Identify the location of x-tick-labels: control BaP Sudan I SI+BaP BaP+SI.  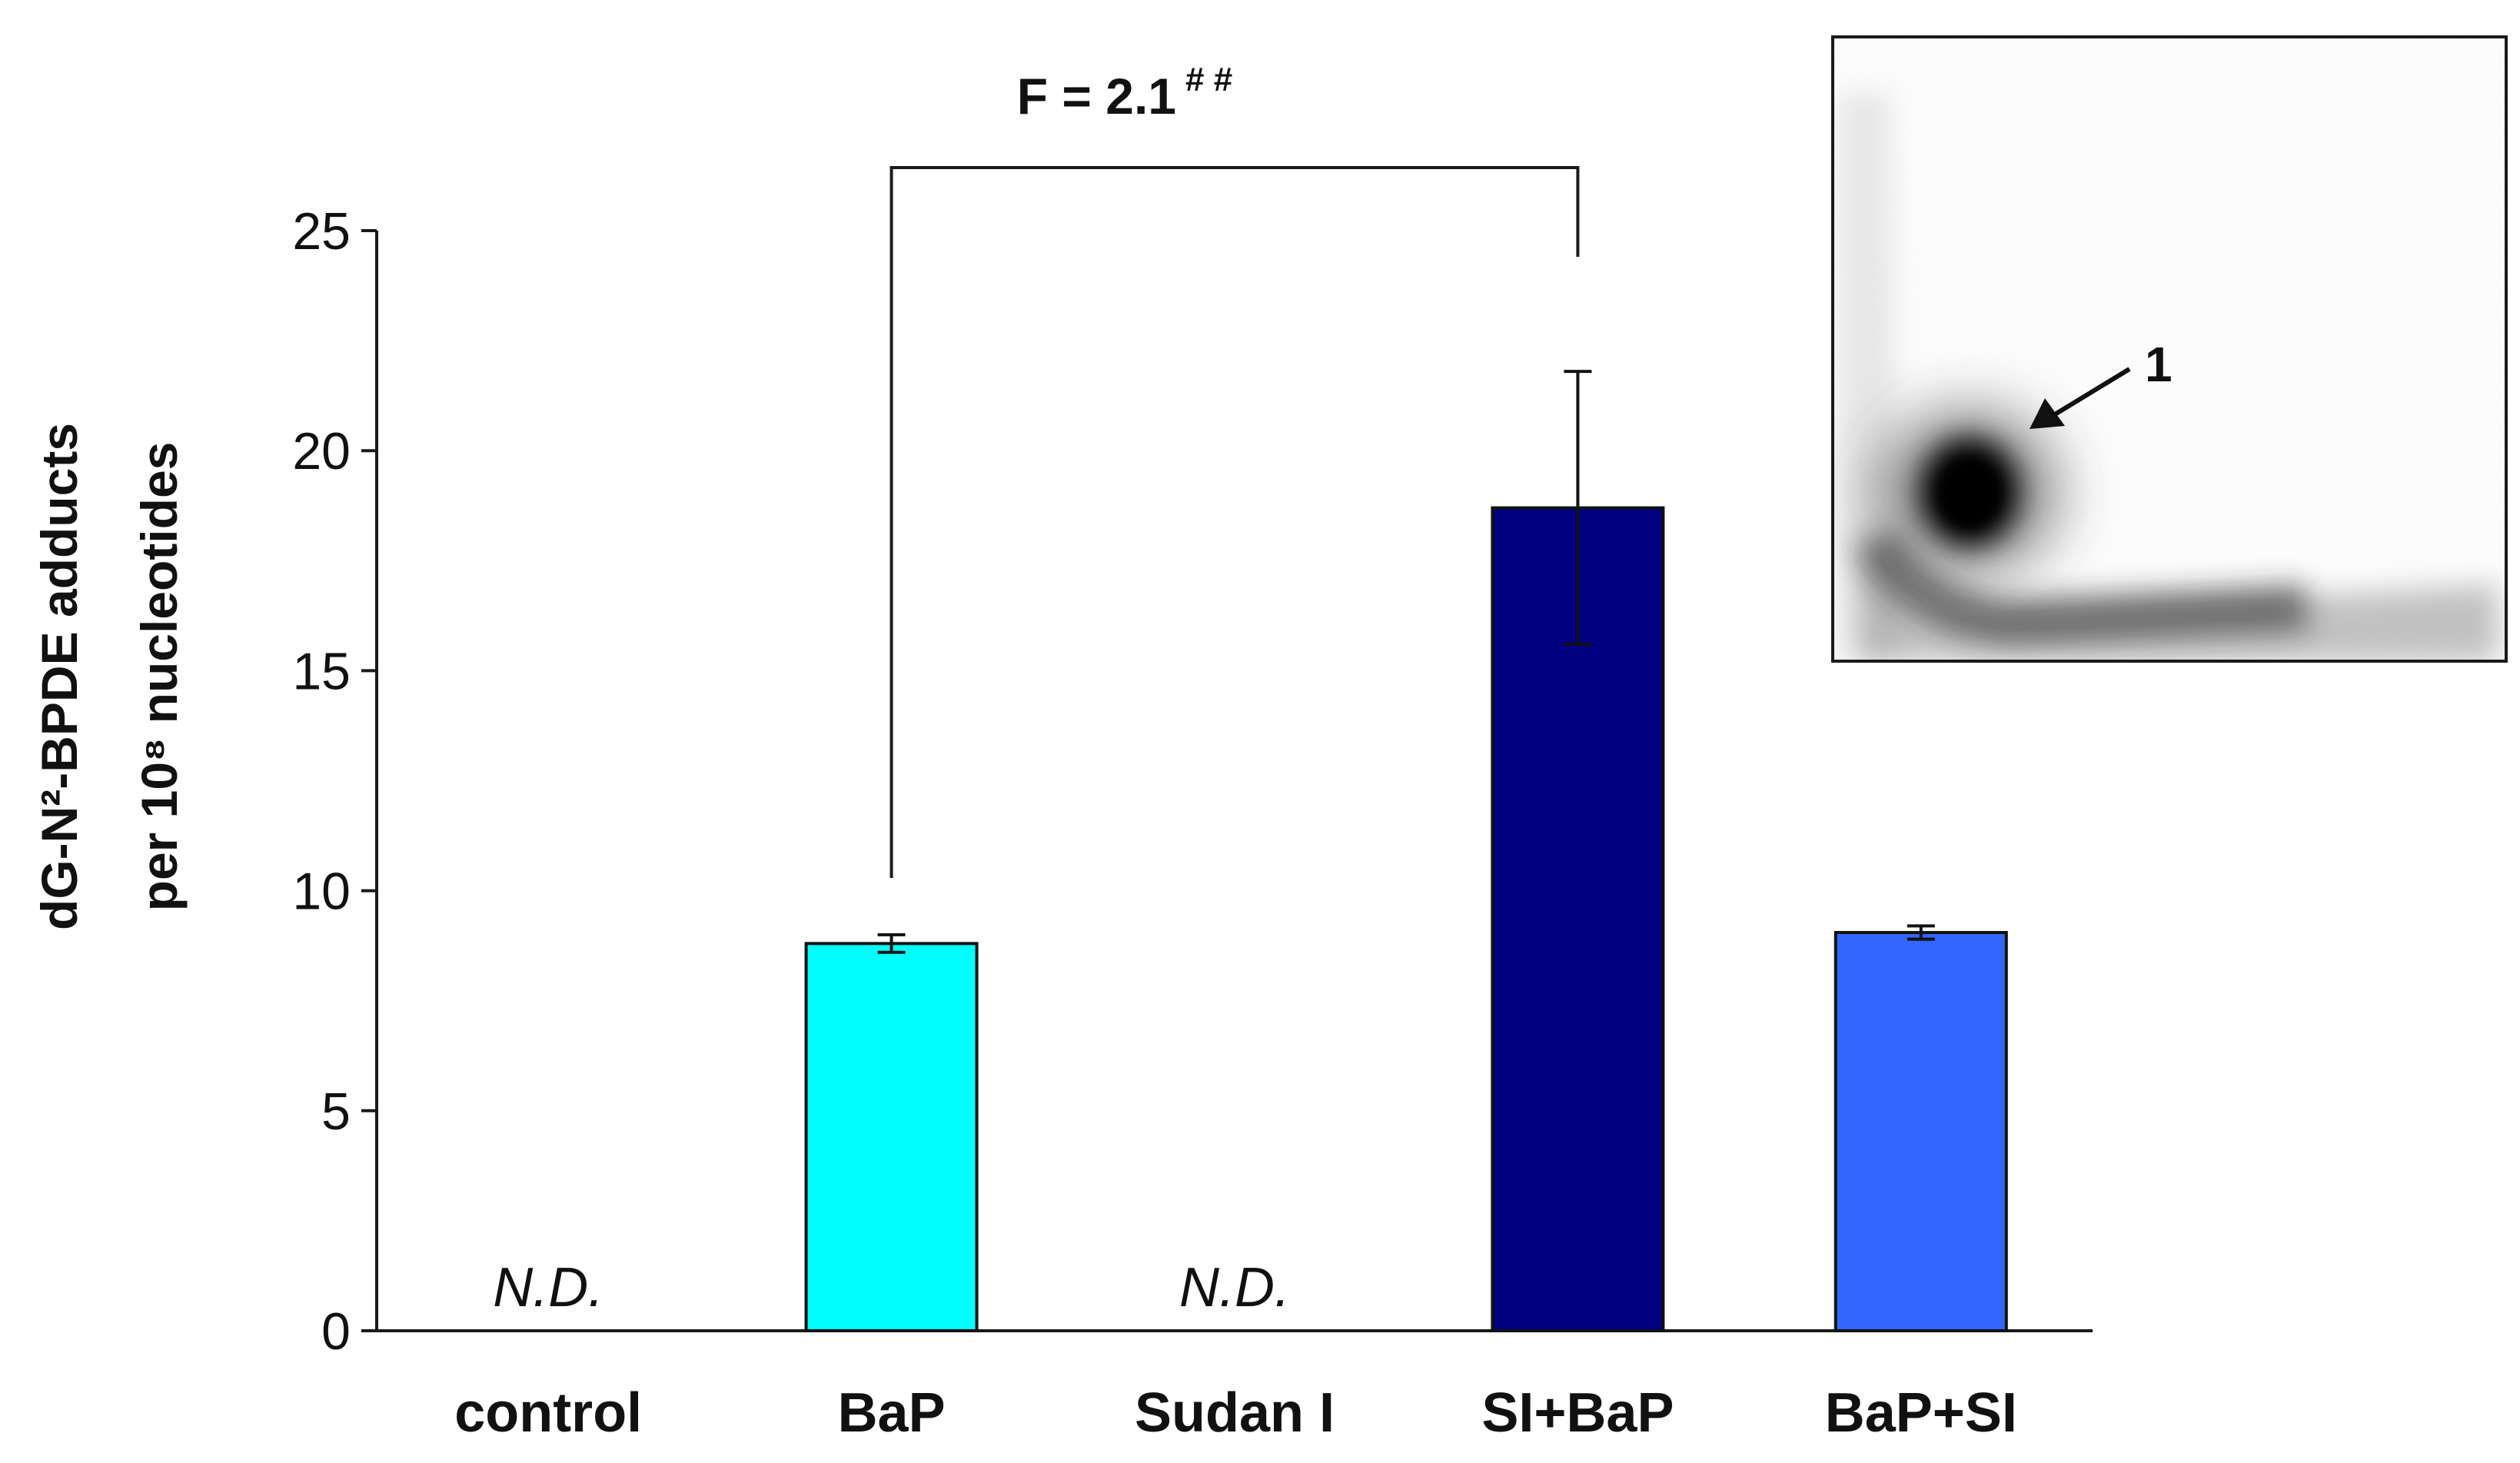
(1236, 1413).